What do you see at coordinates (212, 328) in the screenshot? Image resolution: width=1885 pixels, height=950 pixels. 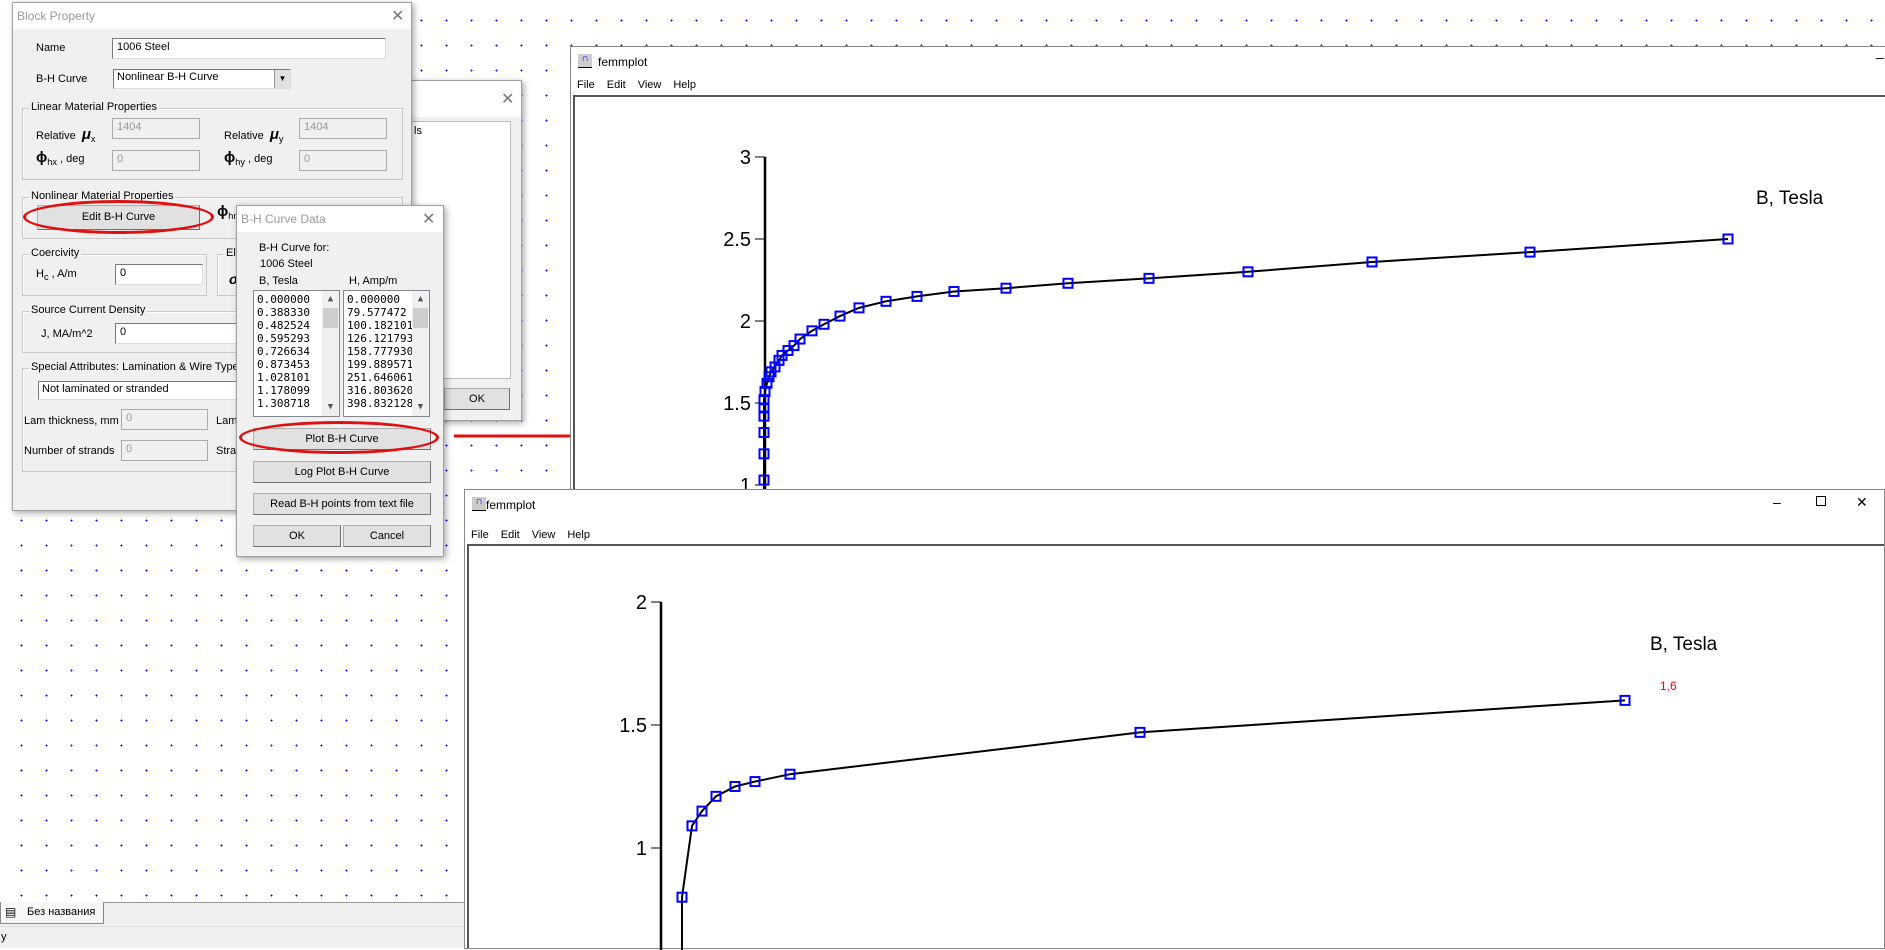 I see `source-current-group: Source Current Density` at bounding box center [212, 328].